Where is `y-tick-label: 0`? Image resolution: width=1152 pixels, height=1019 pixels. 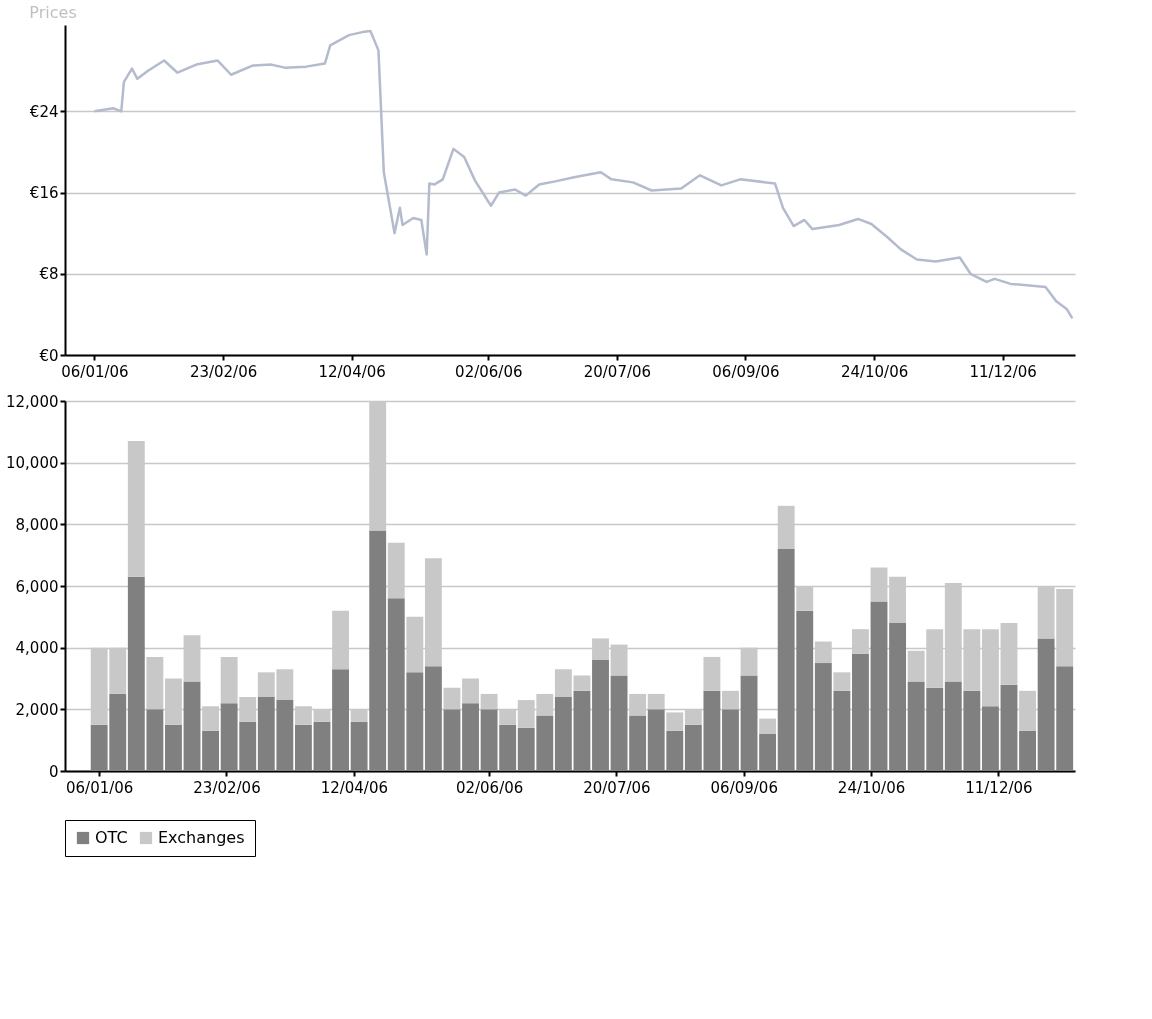 y-tick-label: 0 is located at coordinates (53, 771).